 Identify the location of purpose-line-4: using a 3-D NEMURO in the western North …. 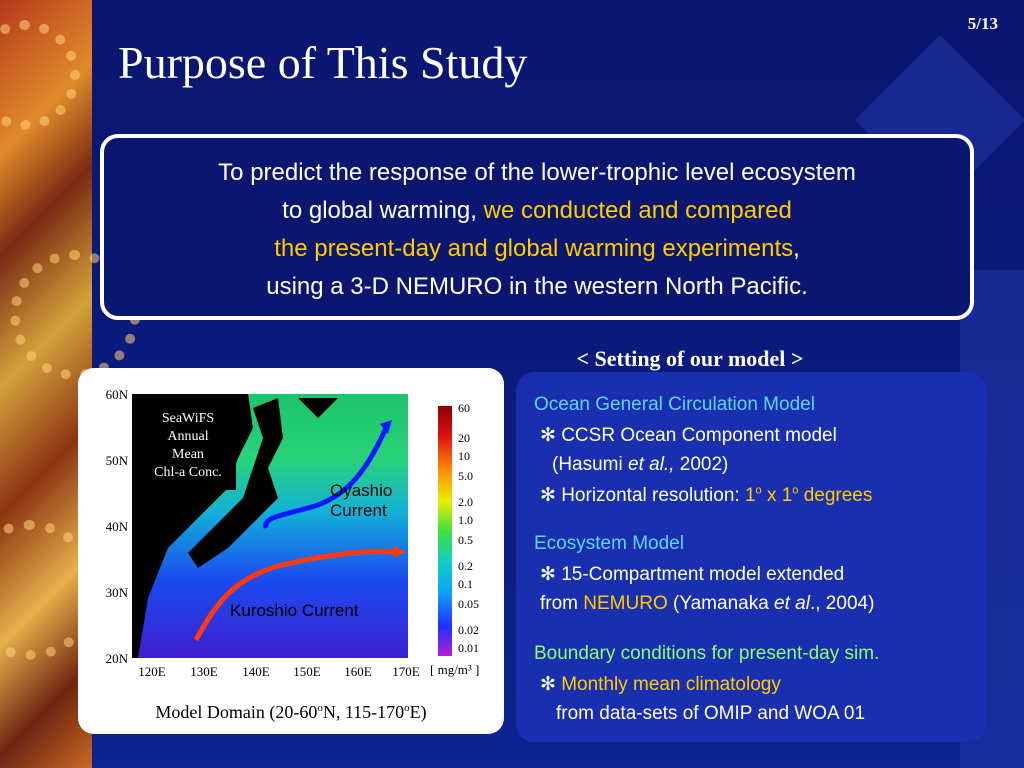
(537, 286).